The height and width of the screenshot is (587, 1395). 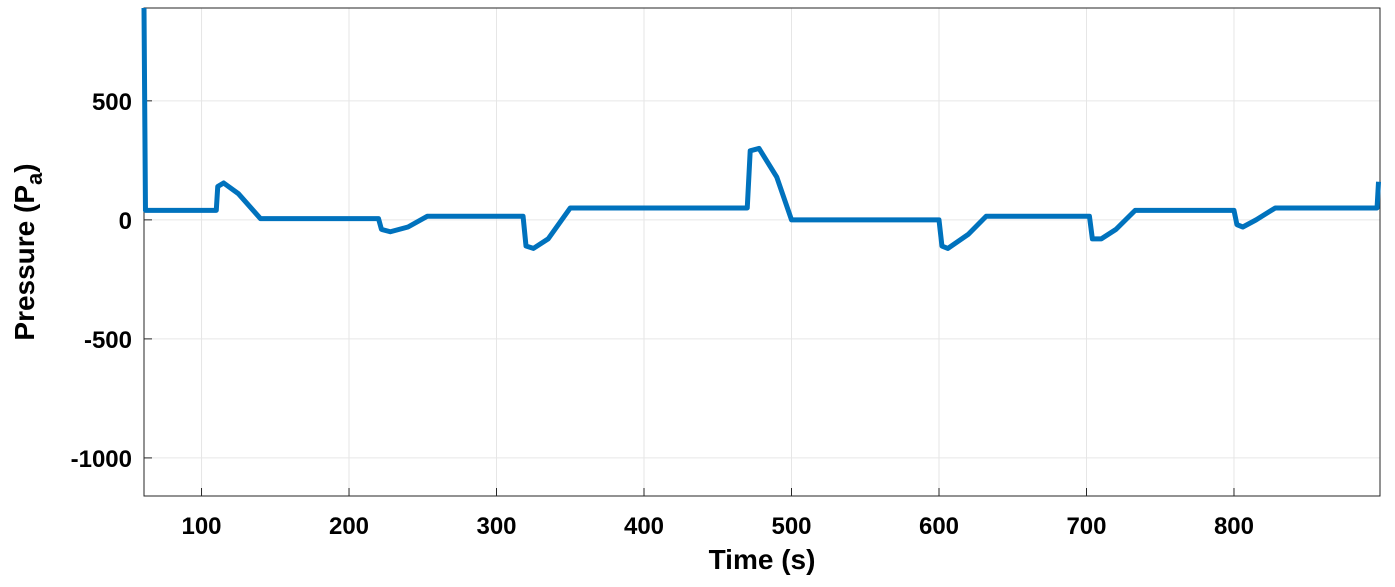 I want to click on y-label-end: ), so click(x=24, y=167).